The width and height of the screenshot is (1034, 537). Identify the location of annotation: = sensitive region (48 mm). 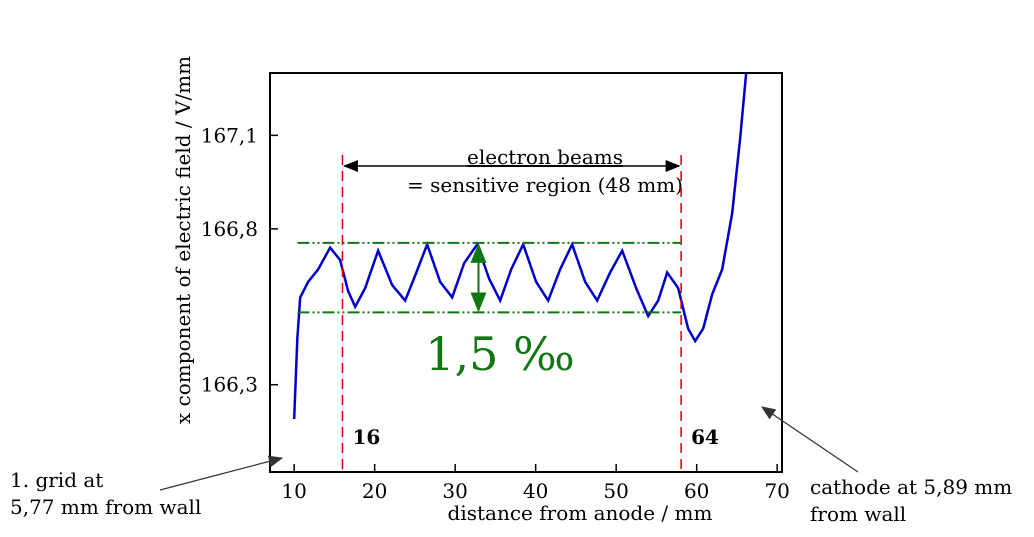
(545, 185).